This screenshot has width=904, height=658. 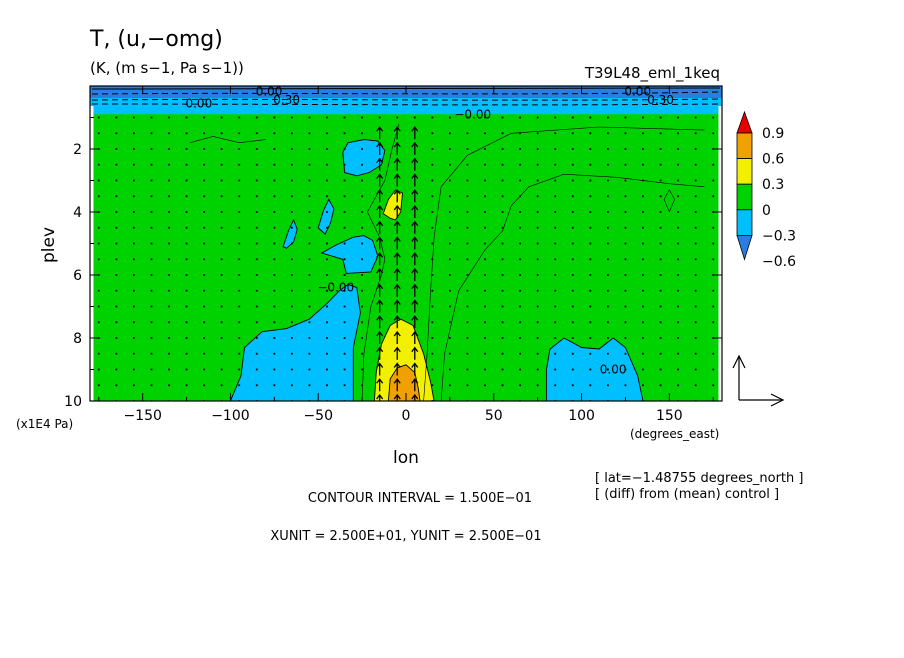 I want to click on x-tick-label-1: −100, so click(x=230, y=416).